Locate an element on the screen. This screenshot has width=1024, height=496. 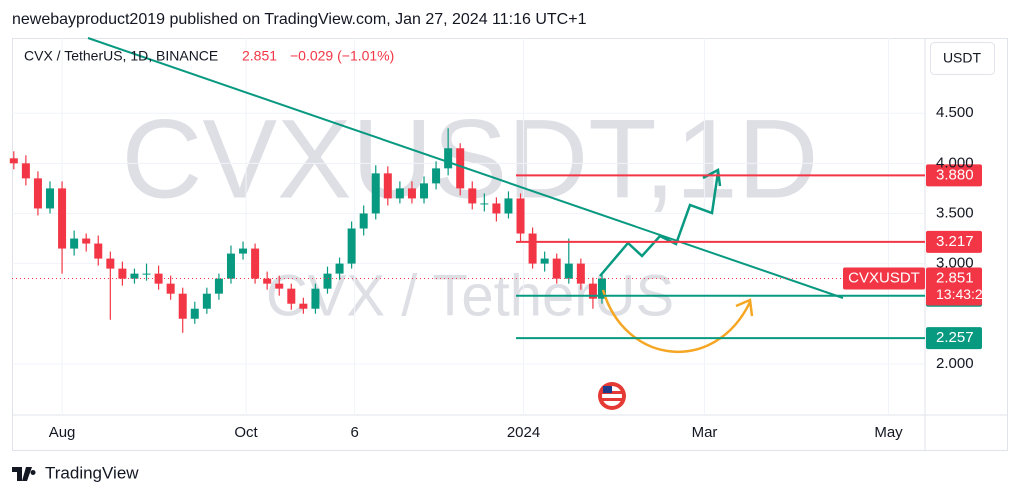
currency-button is located at coordinates (962, 58).